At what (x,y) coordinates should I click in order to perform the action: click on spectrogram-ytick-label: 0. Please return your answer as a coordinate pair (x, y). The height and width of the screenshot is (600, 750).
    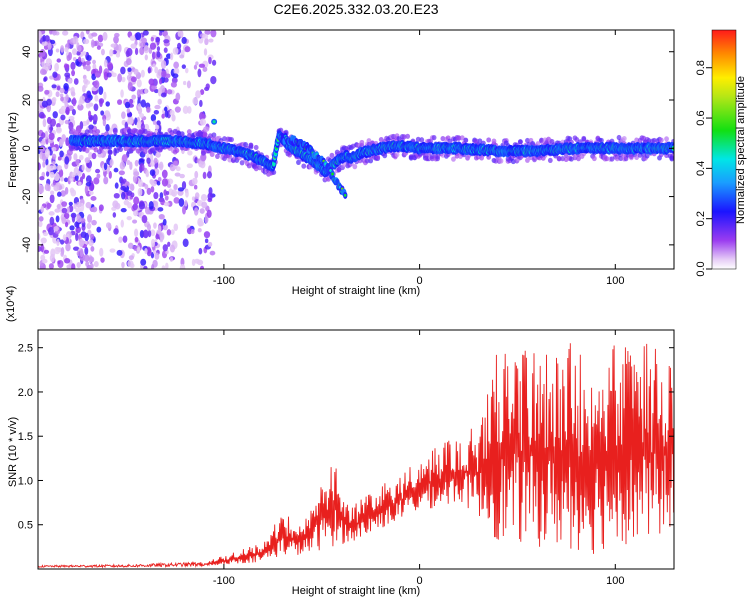
    Looking at the image, I should click on (27, 148).